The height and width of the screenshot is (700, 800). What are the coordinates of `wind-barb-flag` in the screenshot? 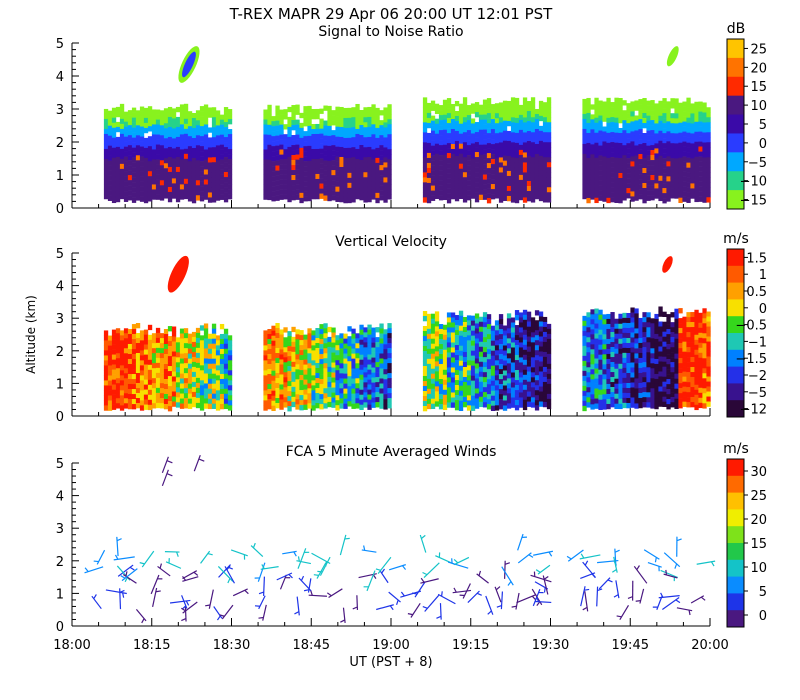 It's located at (158, 591).